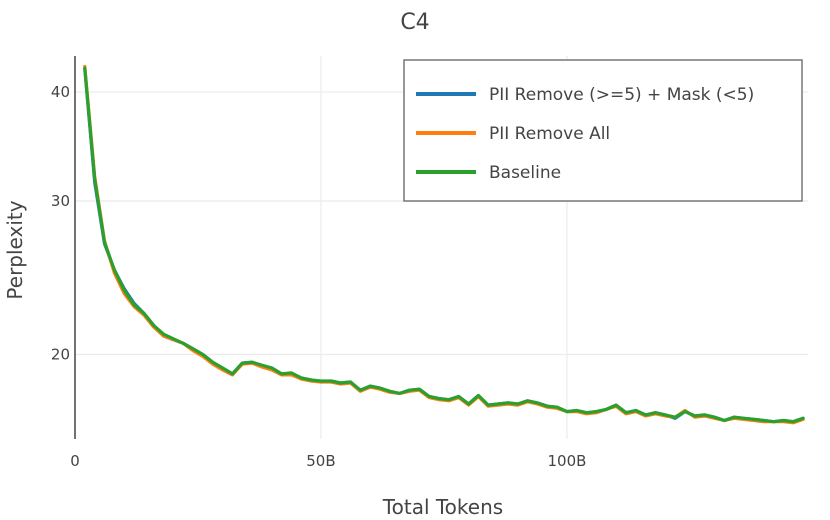 The image size is (830, 520). I want to click on x-tick-label: 50B, so click(320, 461).